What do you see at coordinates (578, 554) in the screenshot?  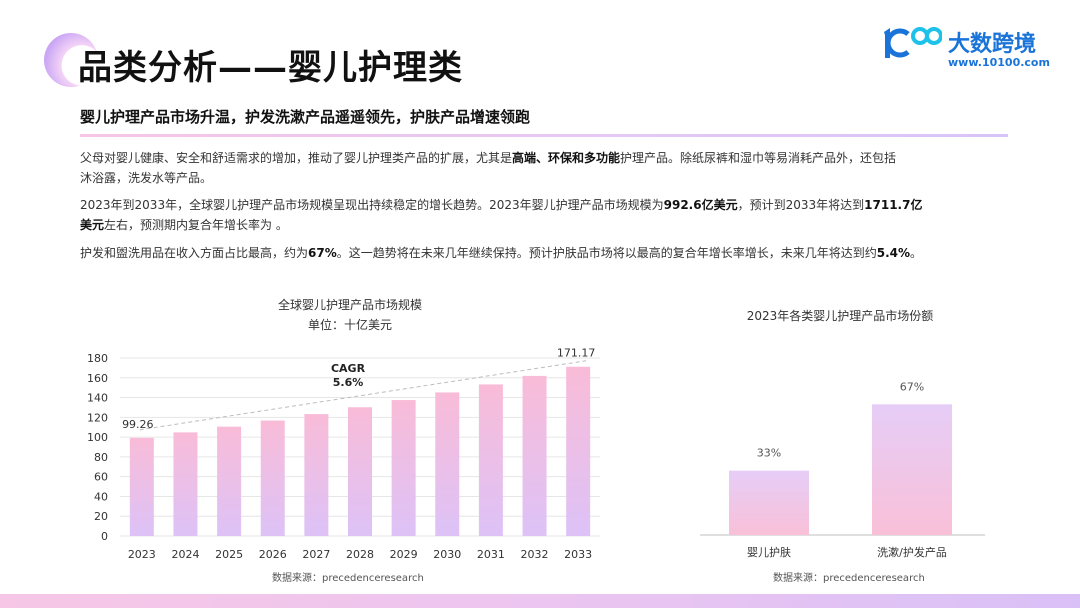 I see `x-tick-label: 2033` at bounding box center [578, 554].